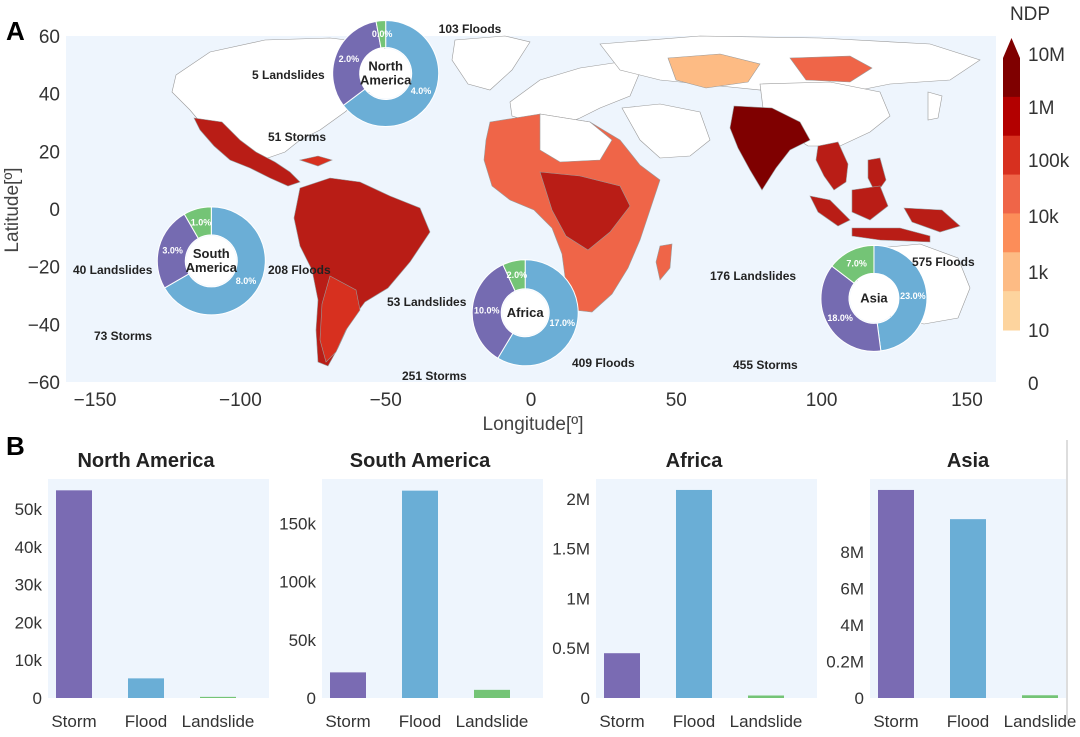 The width and height of the screenshot is (1080, 737). I want to click on bar-landslide, so click(492, 693).